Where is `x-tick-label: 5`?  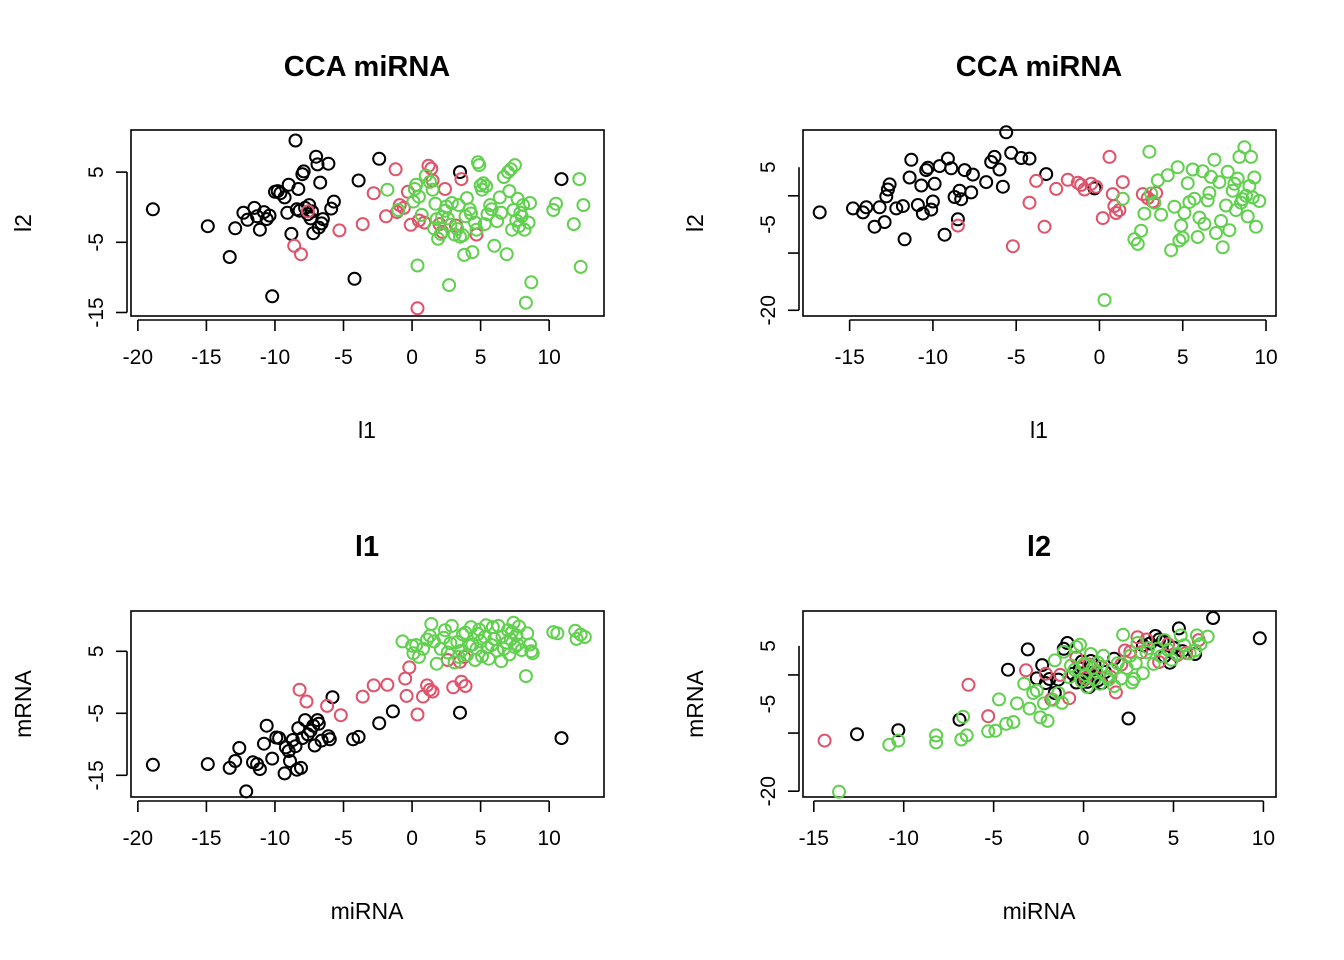
x-tick-label: 5 is located at coordinates (481, 838).